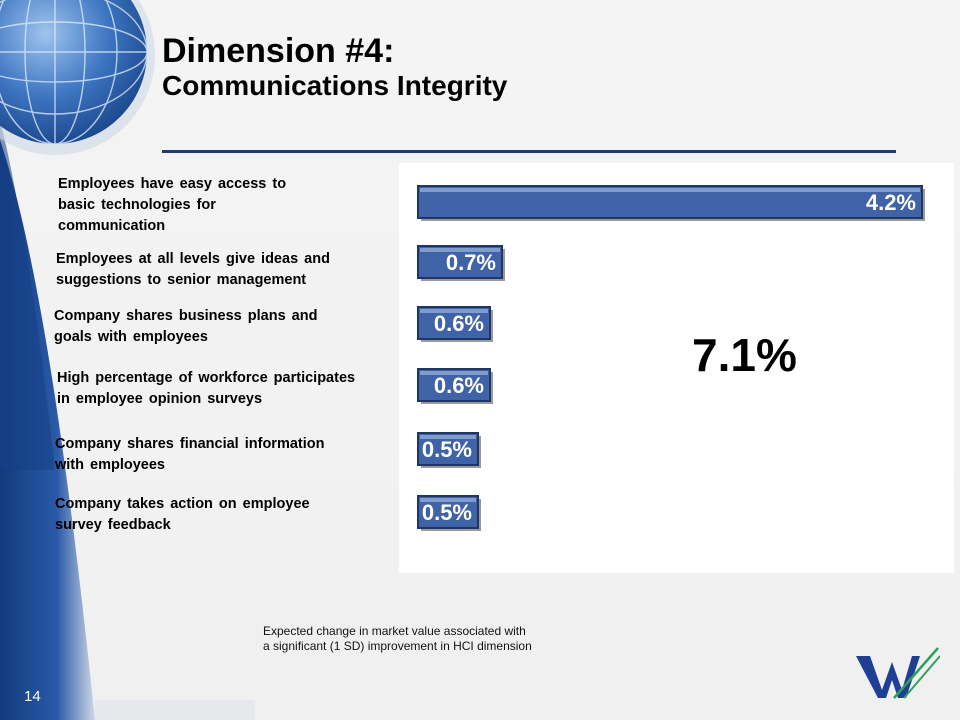  Describe the element at coordinates (110, 465) in the screenshot. I see `category-label-line: with employees` at that location.